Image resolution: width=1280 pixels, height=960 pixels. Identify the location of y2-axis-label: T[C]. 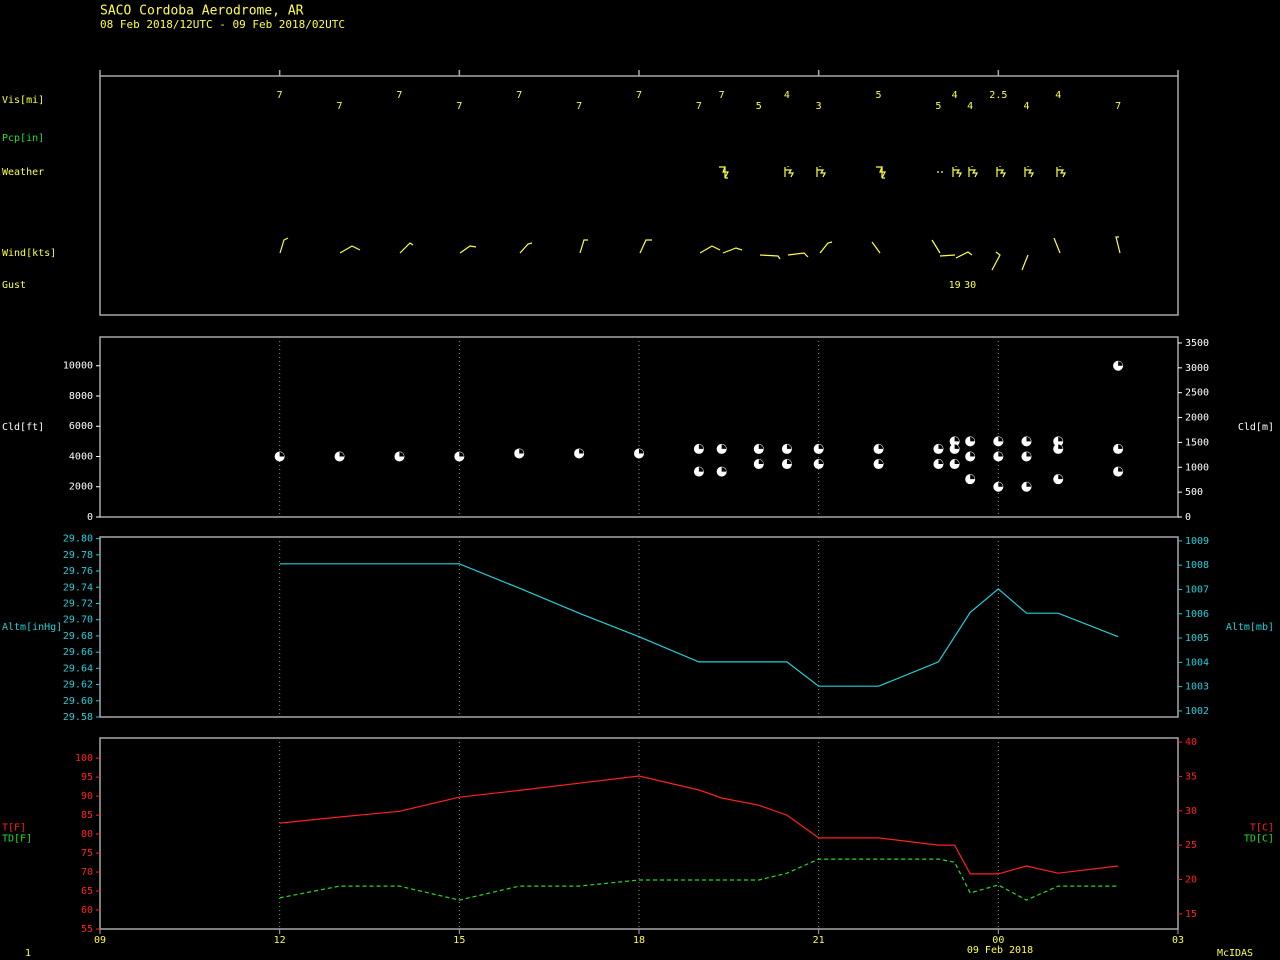
(1262, 828).